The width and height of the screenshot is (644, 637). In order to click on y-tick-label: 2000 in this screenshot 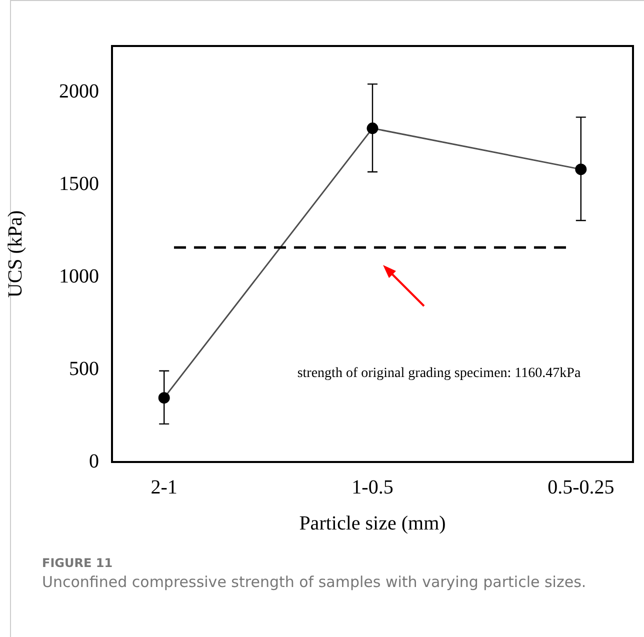, I will do `click(79, 91)`.